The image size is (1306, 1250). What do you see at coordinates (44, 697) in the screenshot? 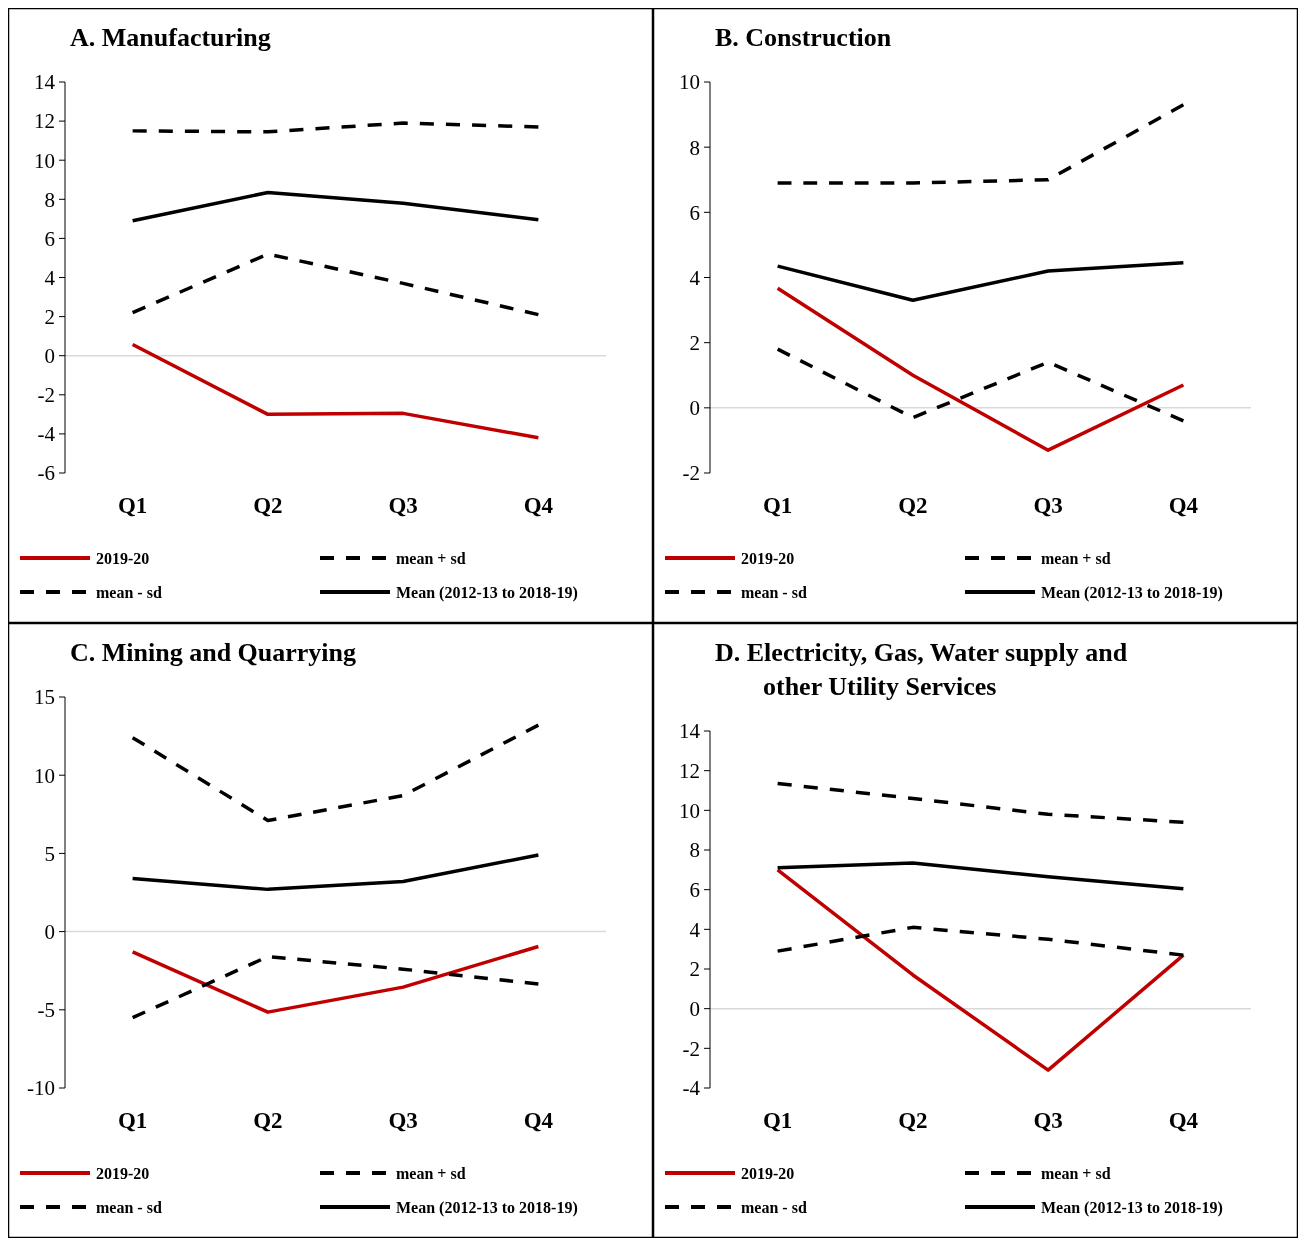
I see `y-tick-label: 15` at bounding box center [44, 697].